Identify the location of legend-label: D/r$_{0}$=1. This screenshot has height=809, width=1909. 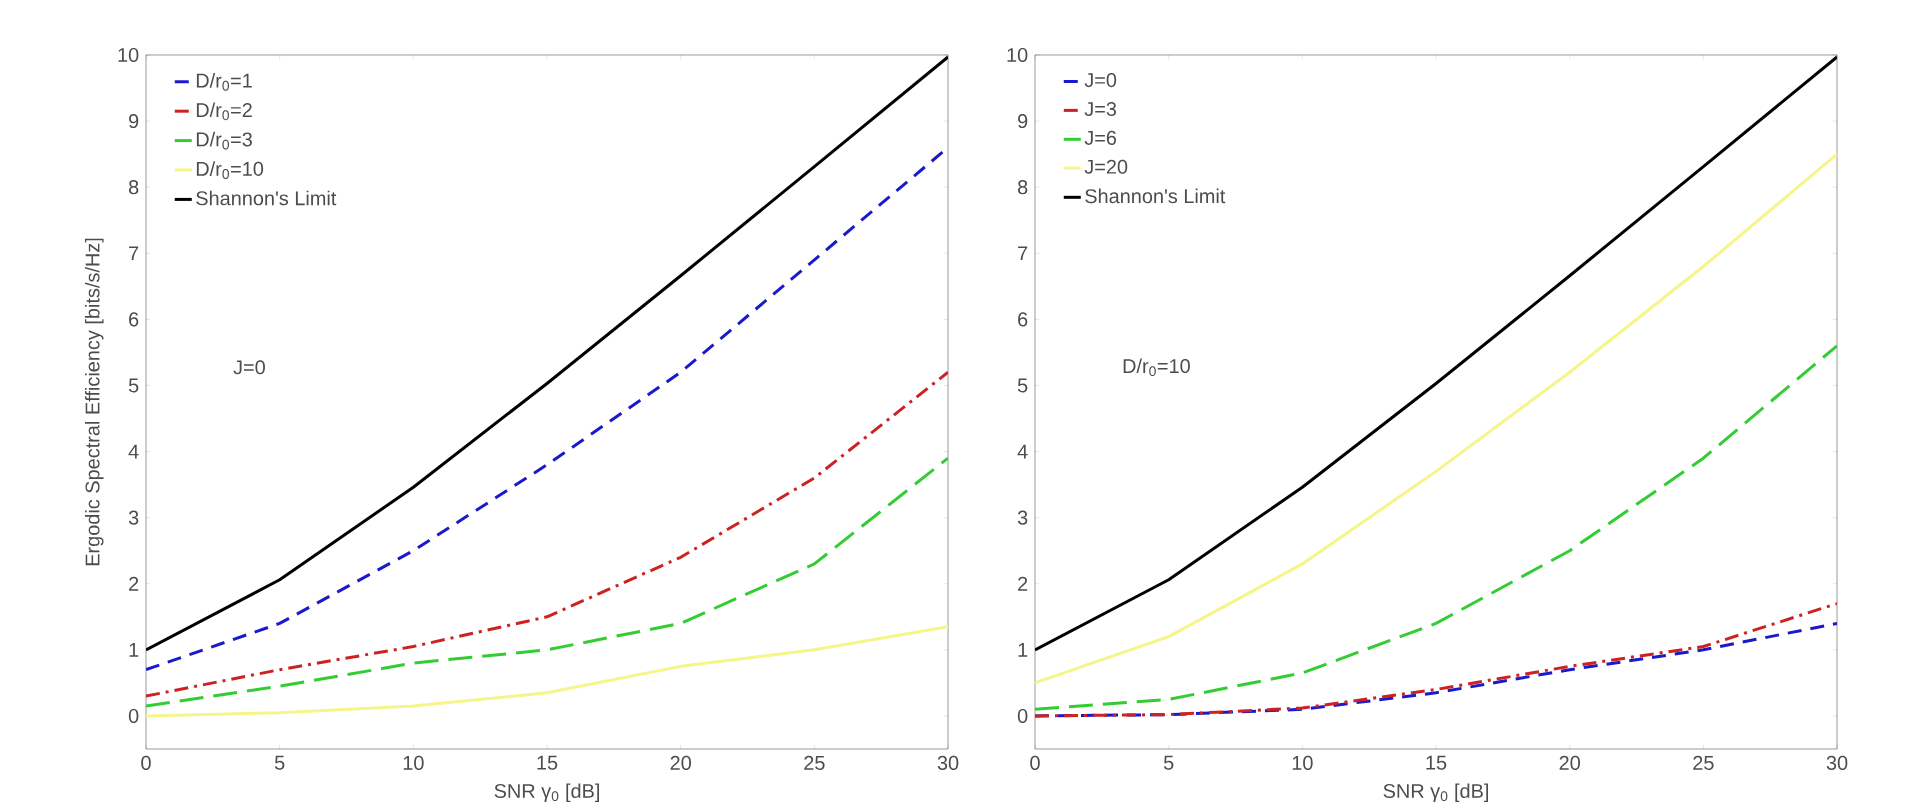
(224, 82).